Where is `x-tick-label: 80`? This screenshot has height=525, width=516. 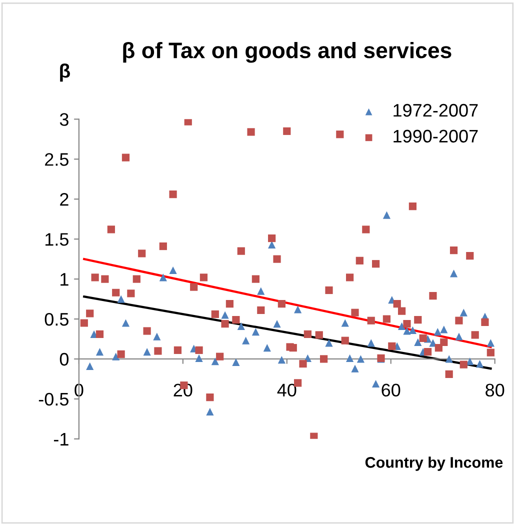
x-tick-label: 80 is located at coordinates (495, 390).